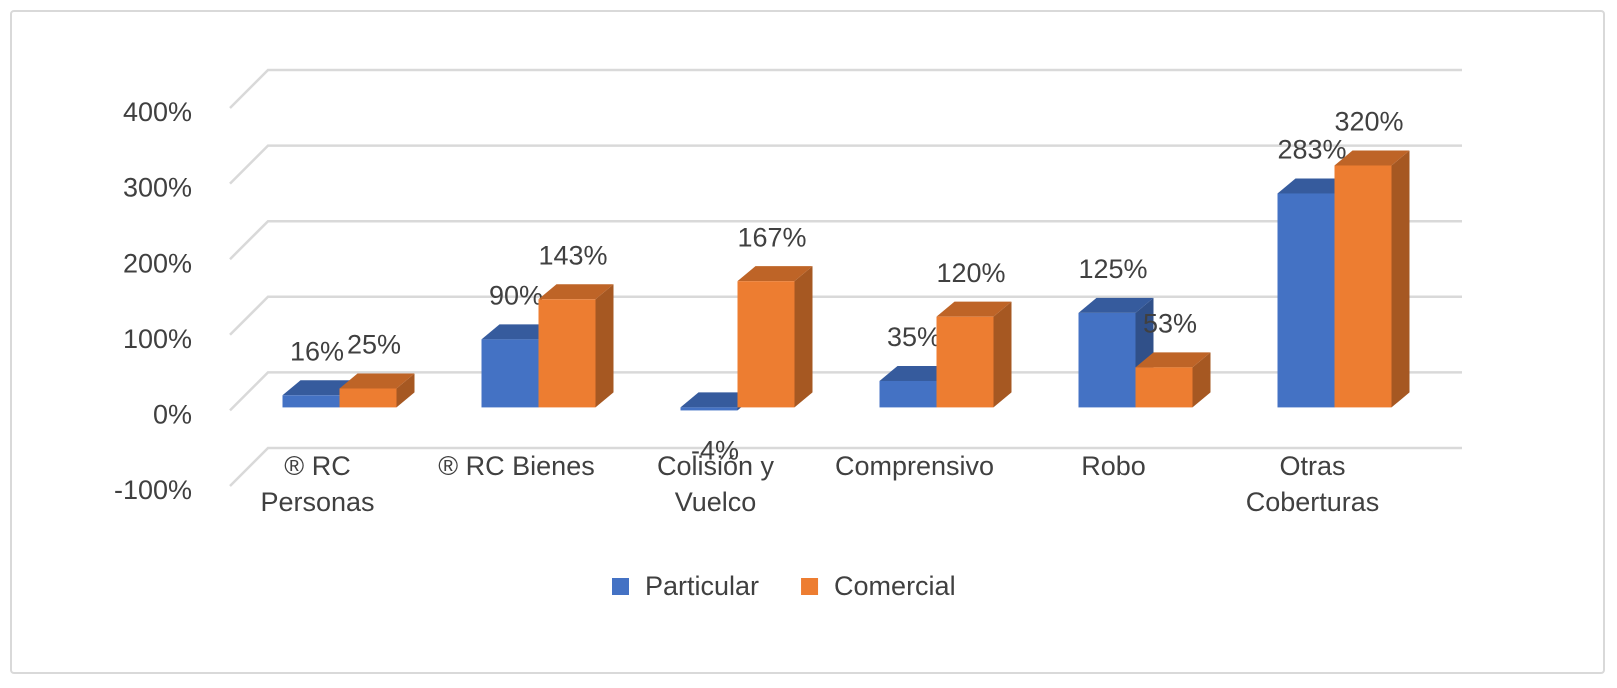 The image size is (1617, 688). I want to click on y-tick-label: 400%, so click(157, 112).